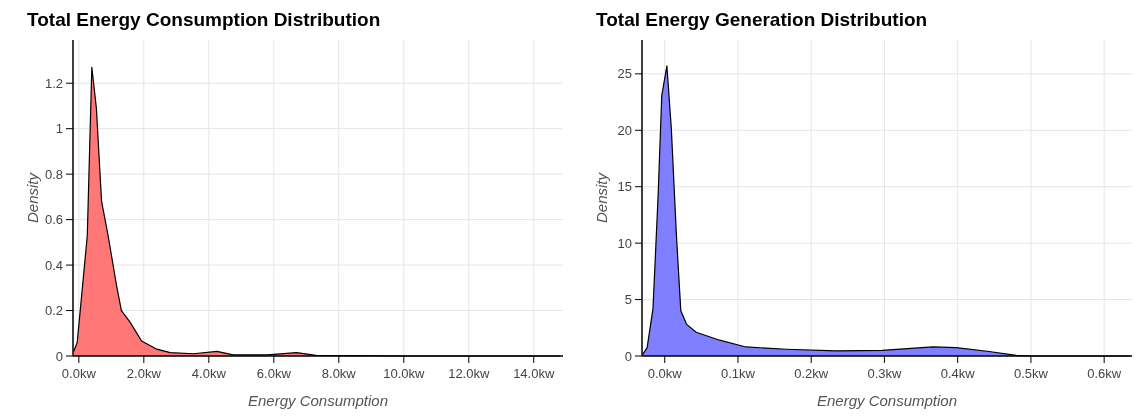 This screenshot has height=419, width=1135. Describe the element at coordinates (204, 19) in the screenshot. I see `chart-title: Total Energy Consumption Distribution` at that location.